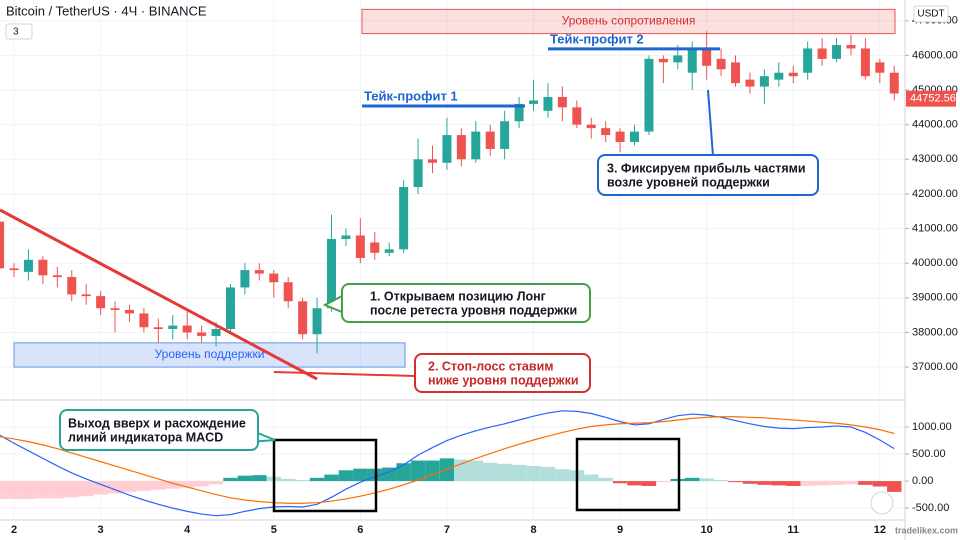 This screenshot has width=960, height=540. I want to click on highlight-box, so click(325, 475).